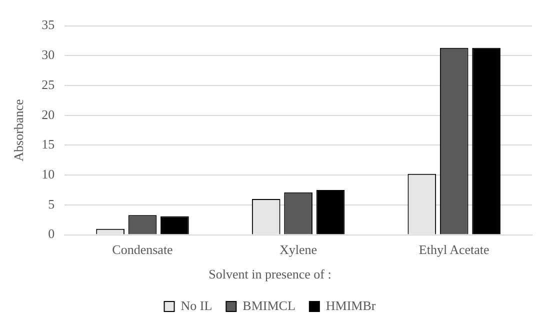 Image resolution: width=550 pixels, height=331 pixels. What do you see at coordinates (454, 250) in the screenshot?
I see `x-tick-label: Ethyl Acetate` at bounding box center [454, 250].